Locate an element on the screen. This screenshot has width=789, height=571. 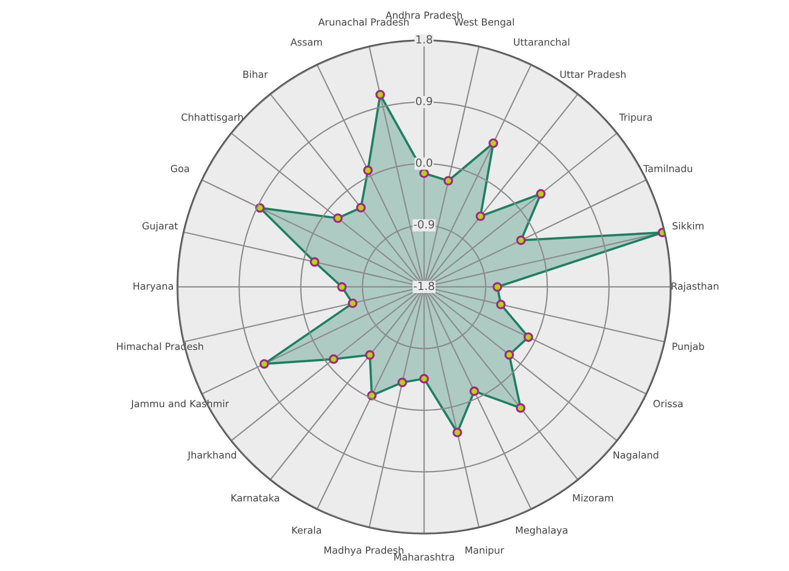
spoke-label: Punjab is located at coordinates (688, 347).